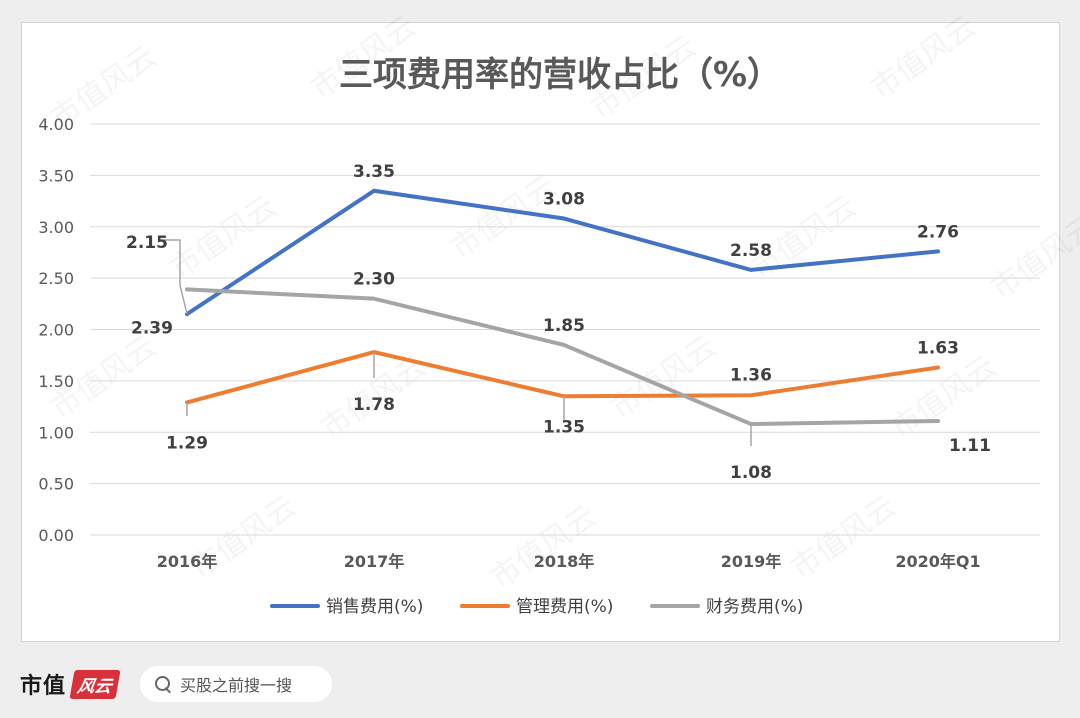 The width and height of the screenshot is (1080, 718). I want to click on y-tick-labels: 0.00 0.50 1.00 1.50 2.00 2.50 3.00 3.50 4.00, so click(56, 330).